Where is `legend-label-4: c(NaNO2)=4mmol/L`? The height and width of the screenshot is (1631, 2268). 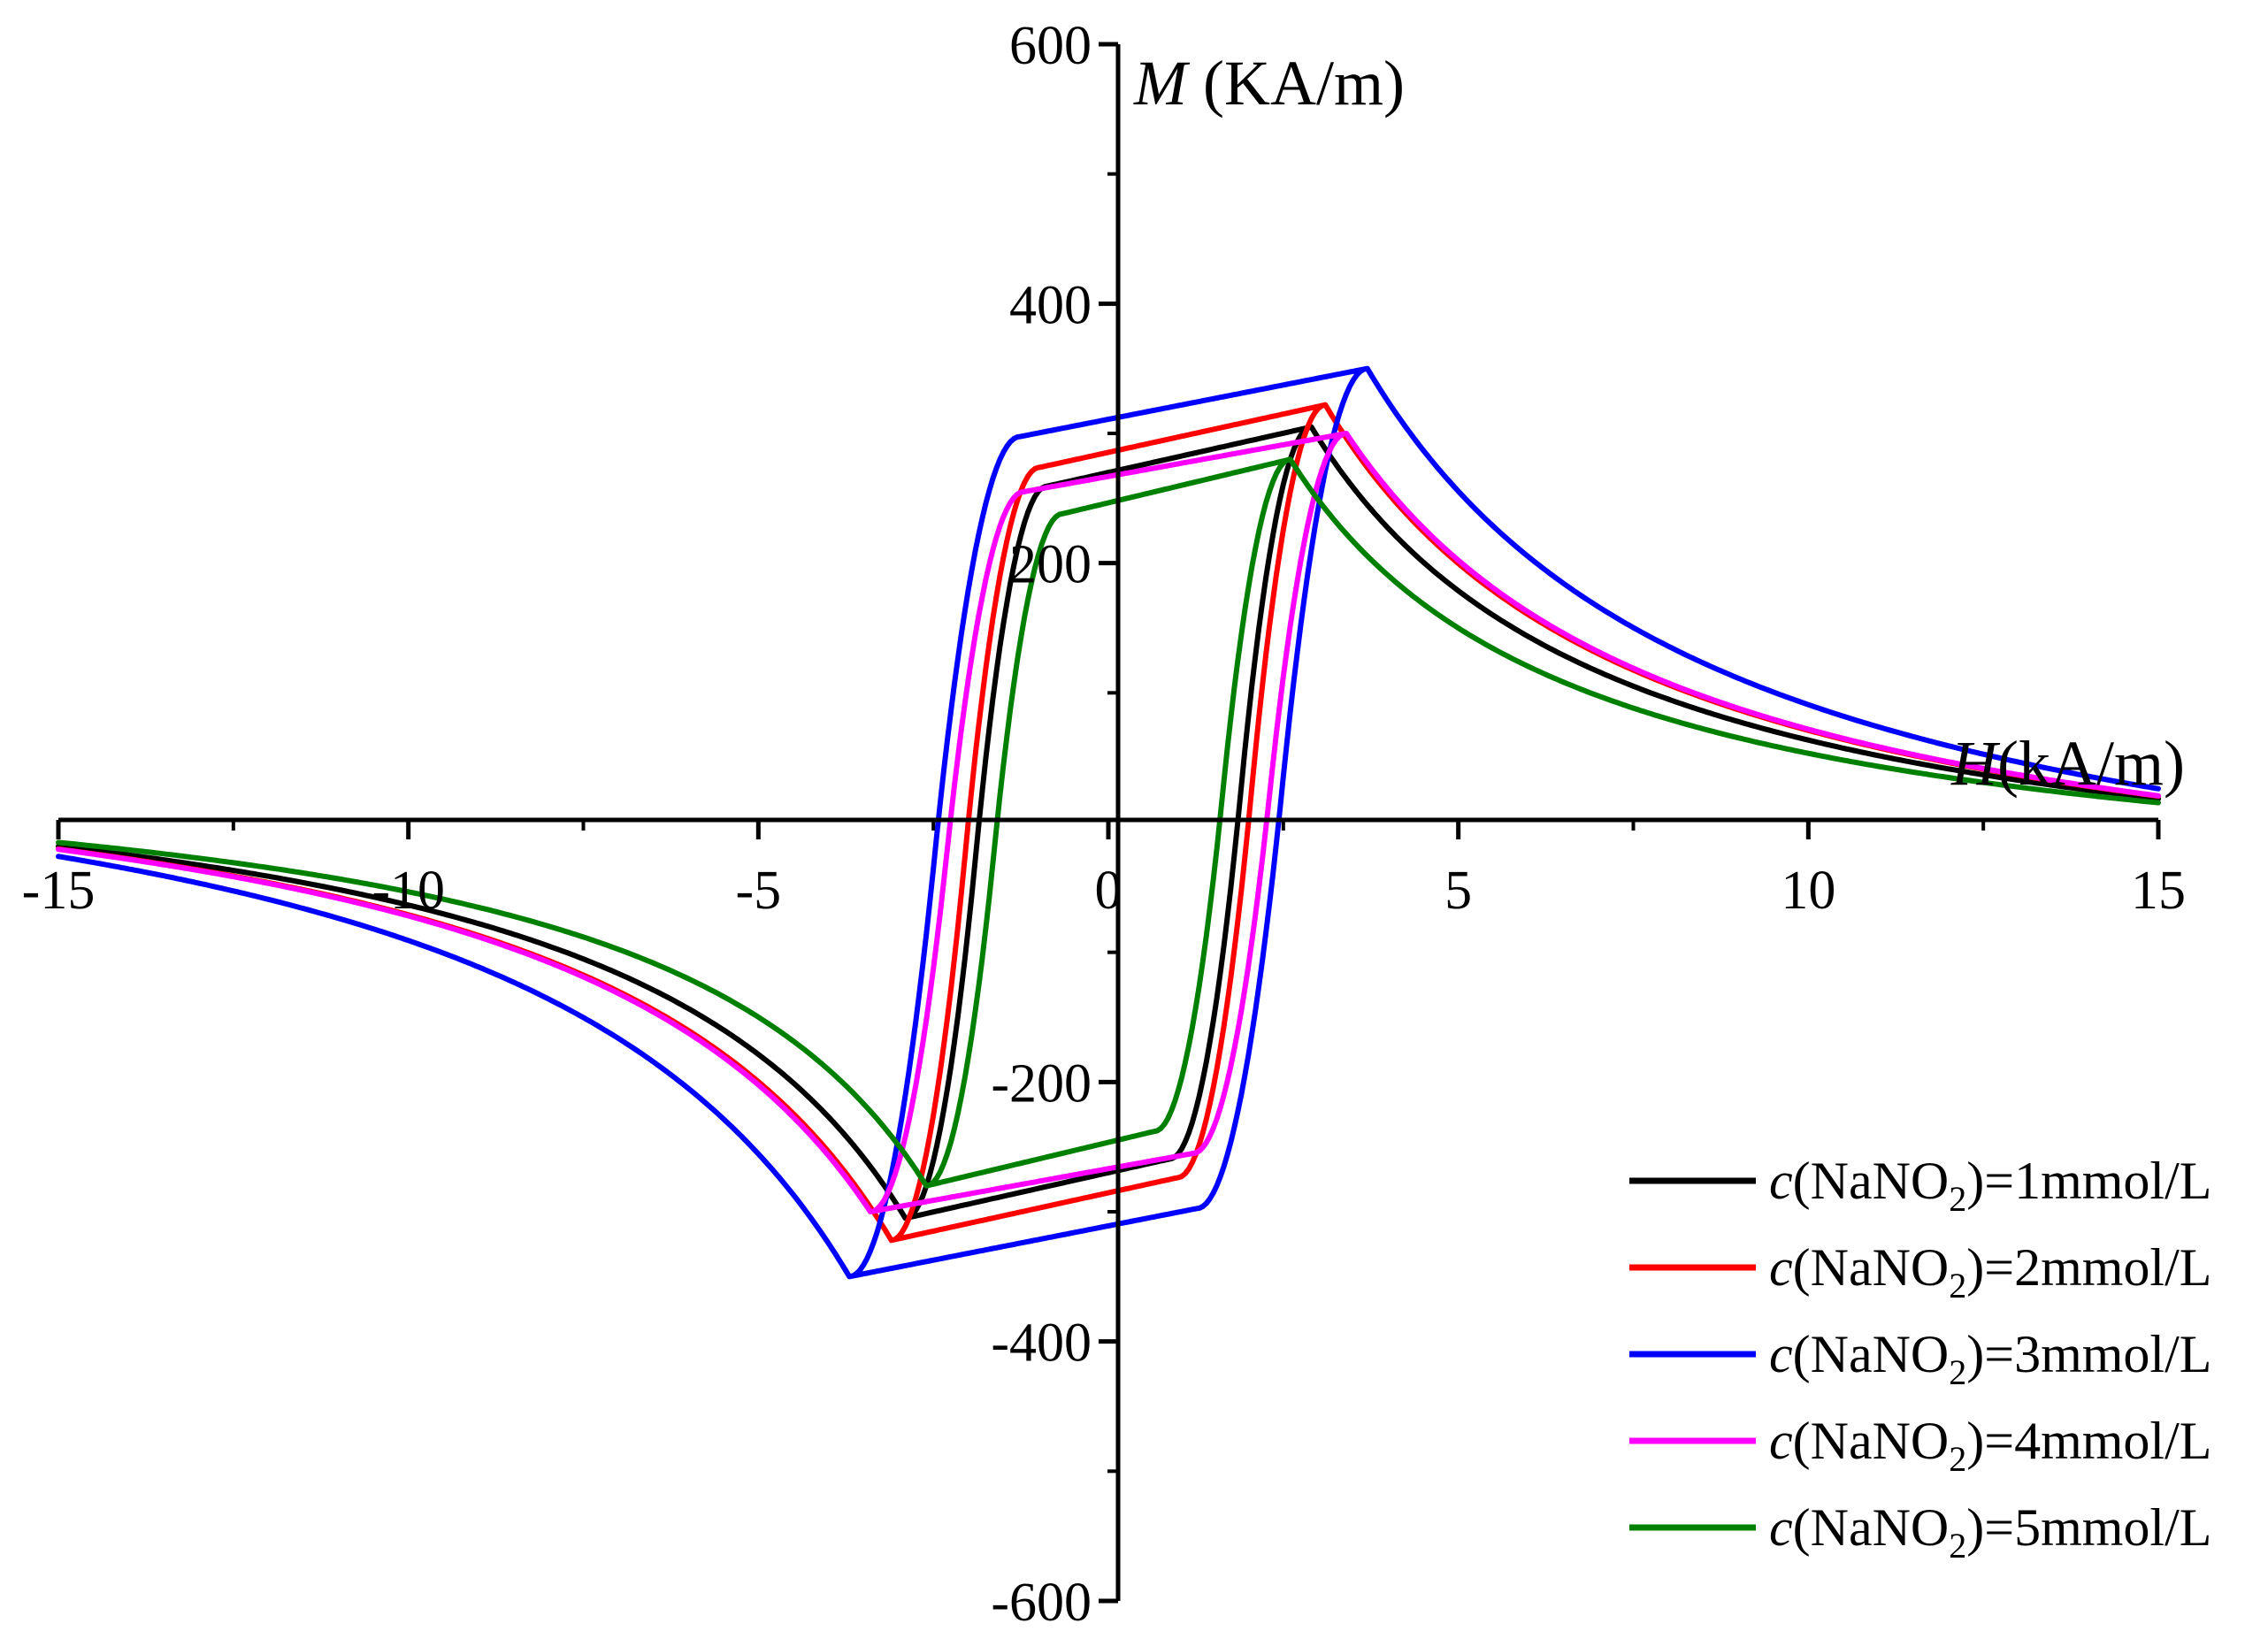 legend-label-4: c(NaNO2)=4mmol/L is located at coordinates (1990, 1446).